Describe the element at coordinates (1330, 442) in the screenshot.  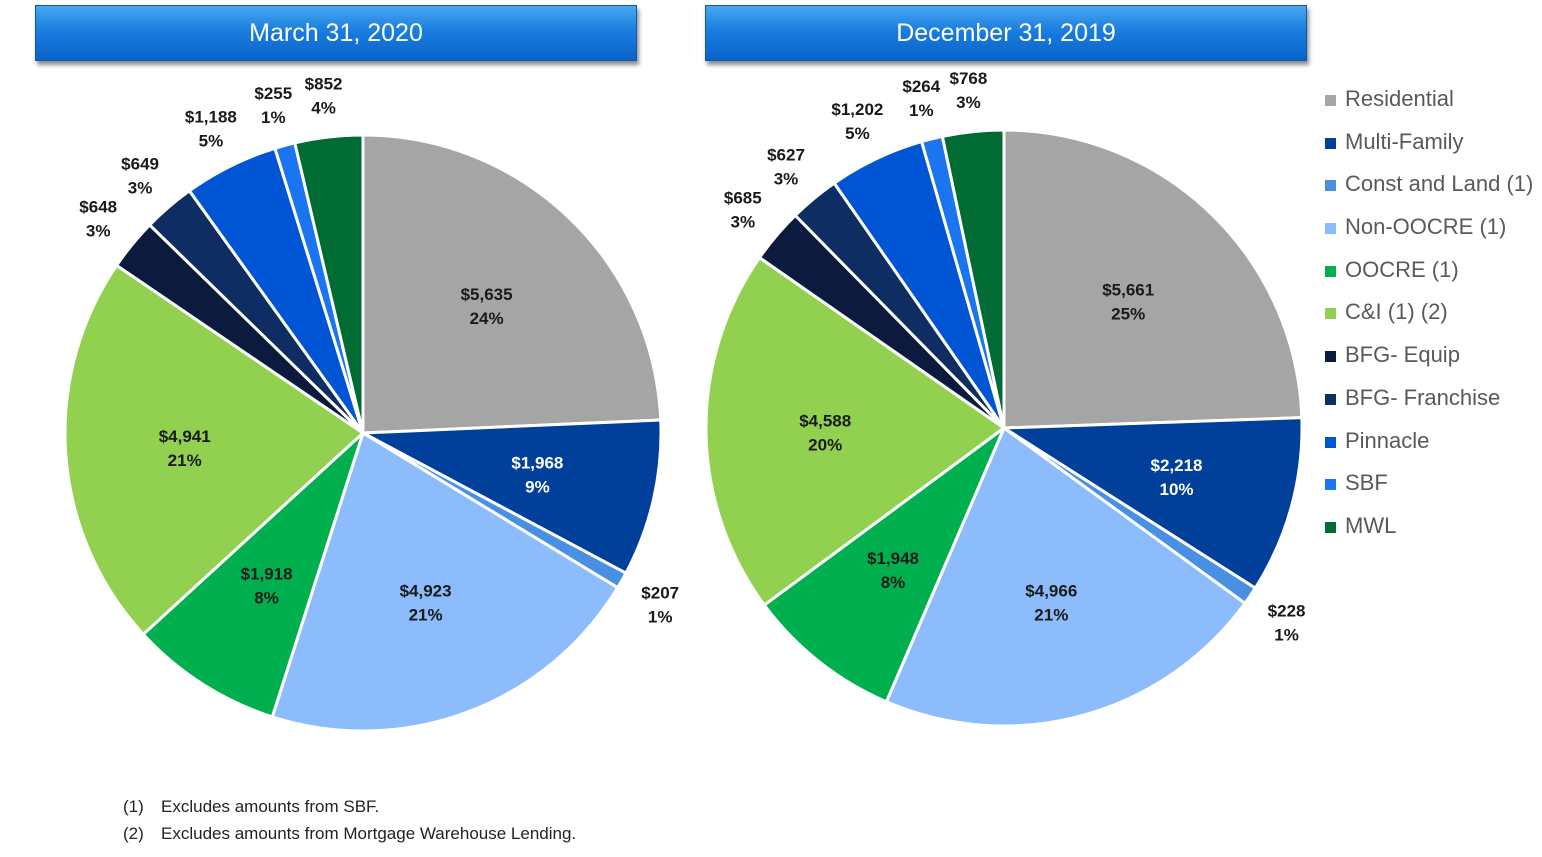
I see `legend-swatch-pinnacle` at that location.